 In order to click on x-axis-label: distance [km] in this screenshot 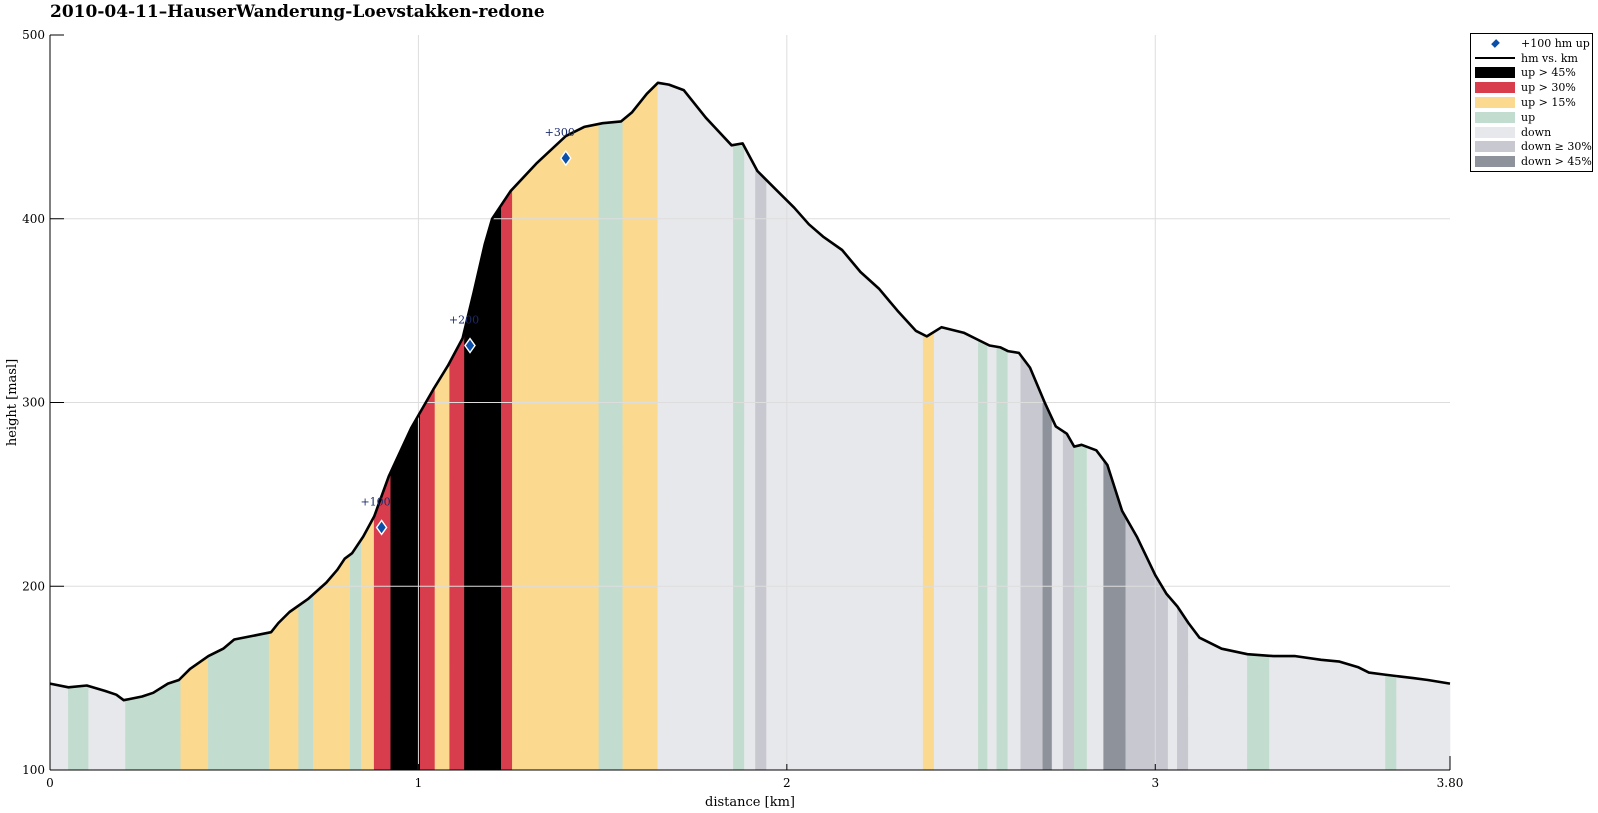, I will do `click(750, 802)`.